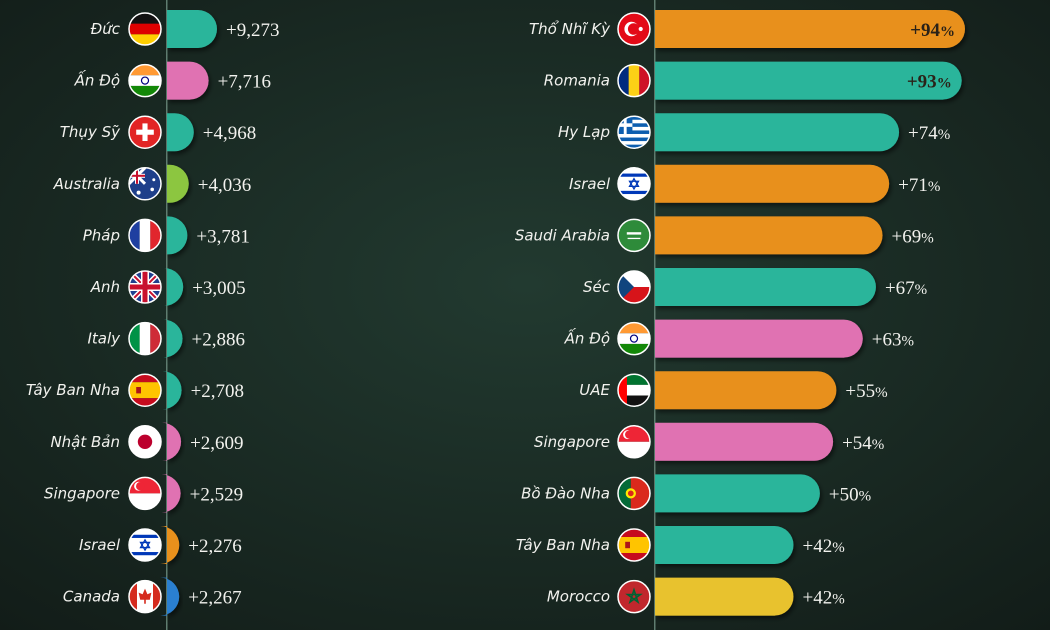 Image resolution: width=1050 pixels, height=630 pixels. Describe the element at coordinates (229, 133) in the screenshot. I see `value-label: +4,968` at that location.